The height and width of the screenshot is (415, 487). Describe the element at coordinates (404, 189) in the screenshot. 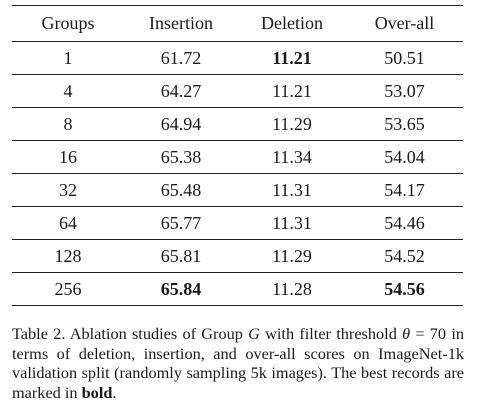

I see `cell-overall: 54.17` at that location.